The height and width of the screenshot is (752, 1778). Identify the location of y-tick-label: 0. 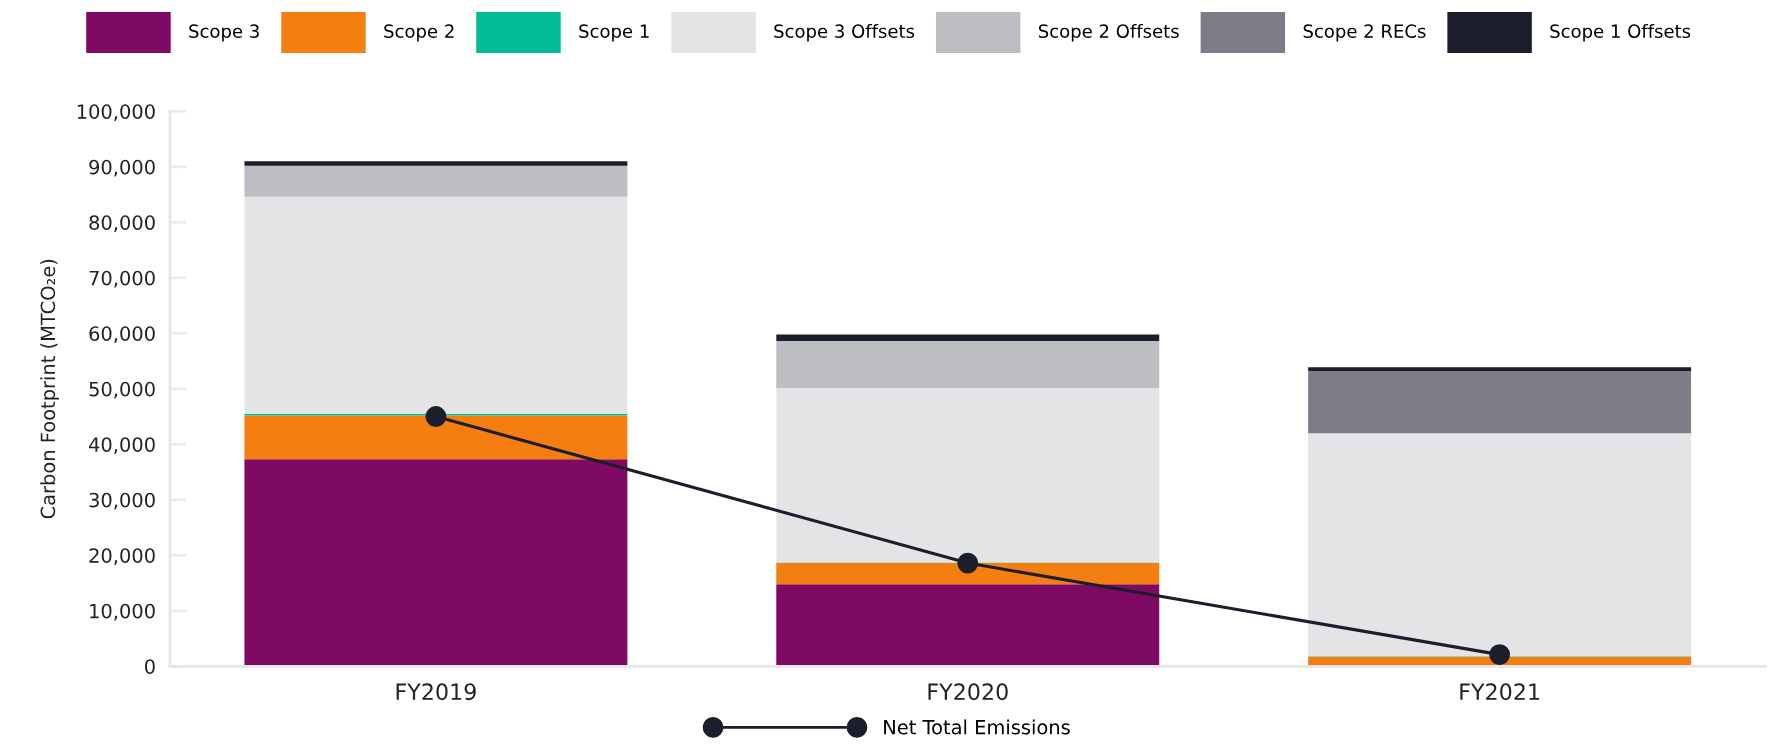
(150, 666).